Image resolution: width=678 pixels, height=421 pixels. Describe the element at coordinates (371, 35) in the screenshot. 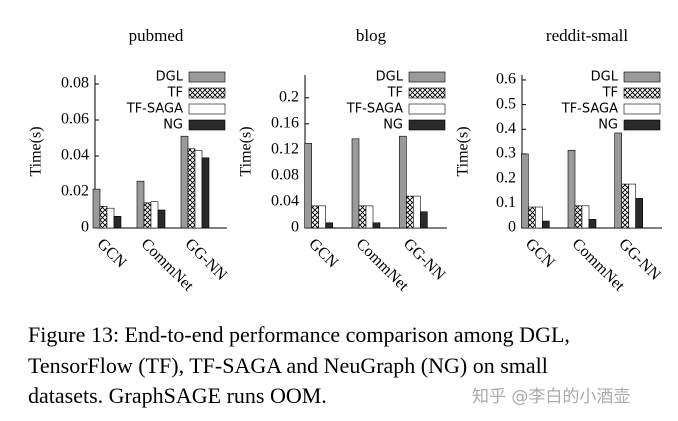

I see `chart-title: blog` at that location.